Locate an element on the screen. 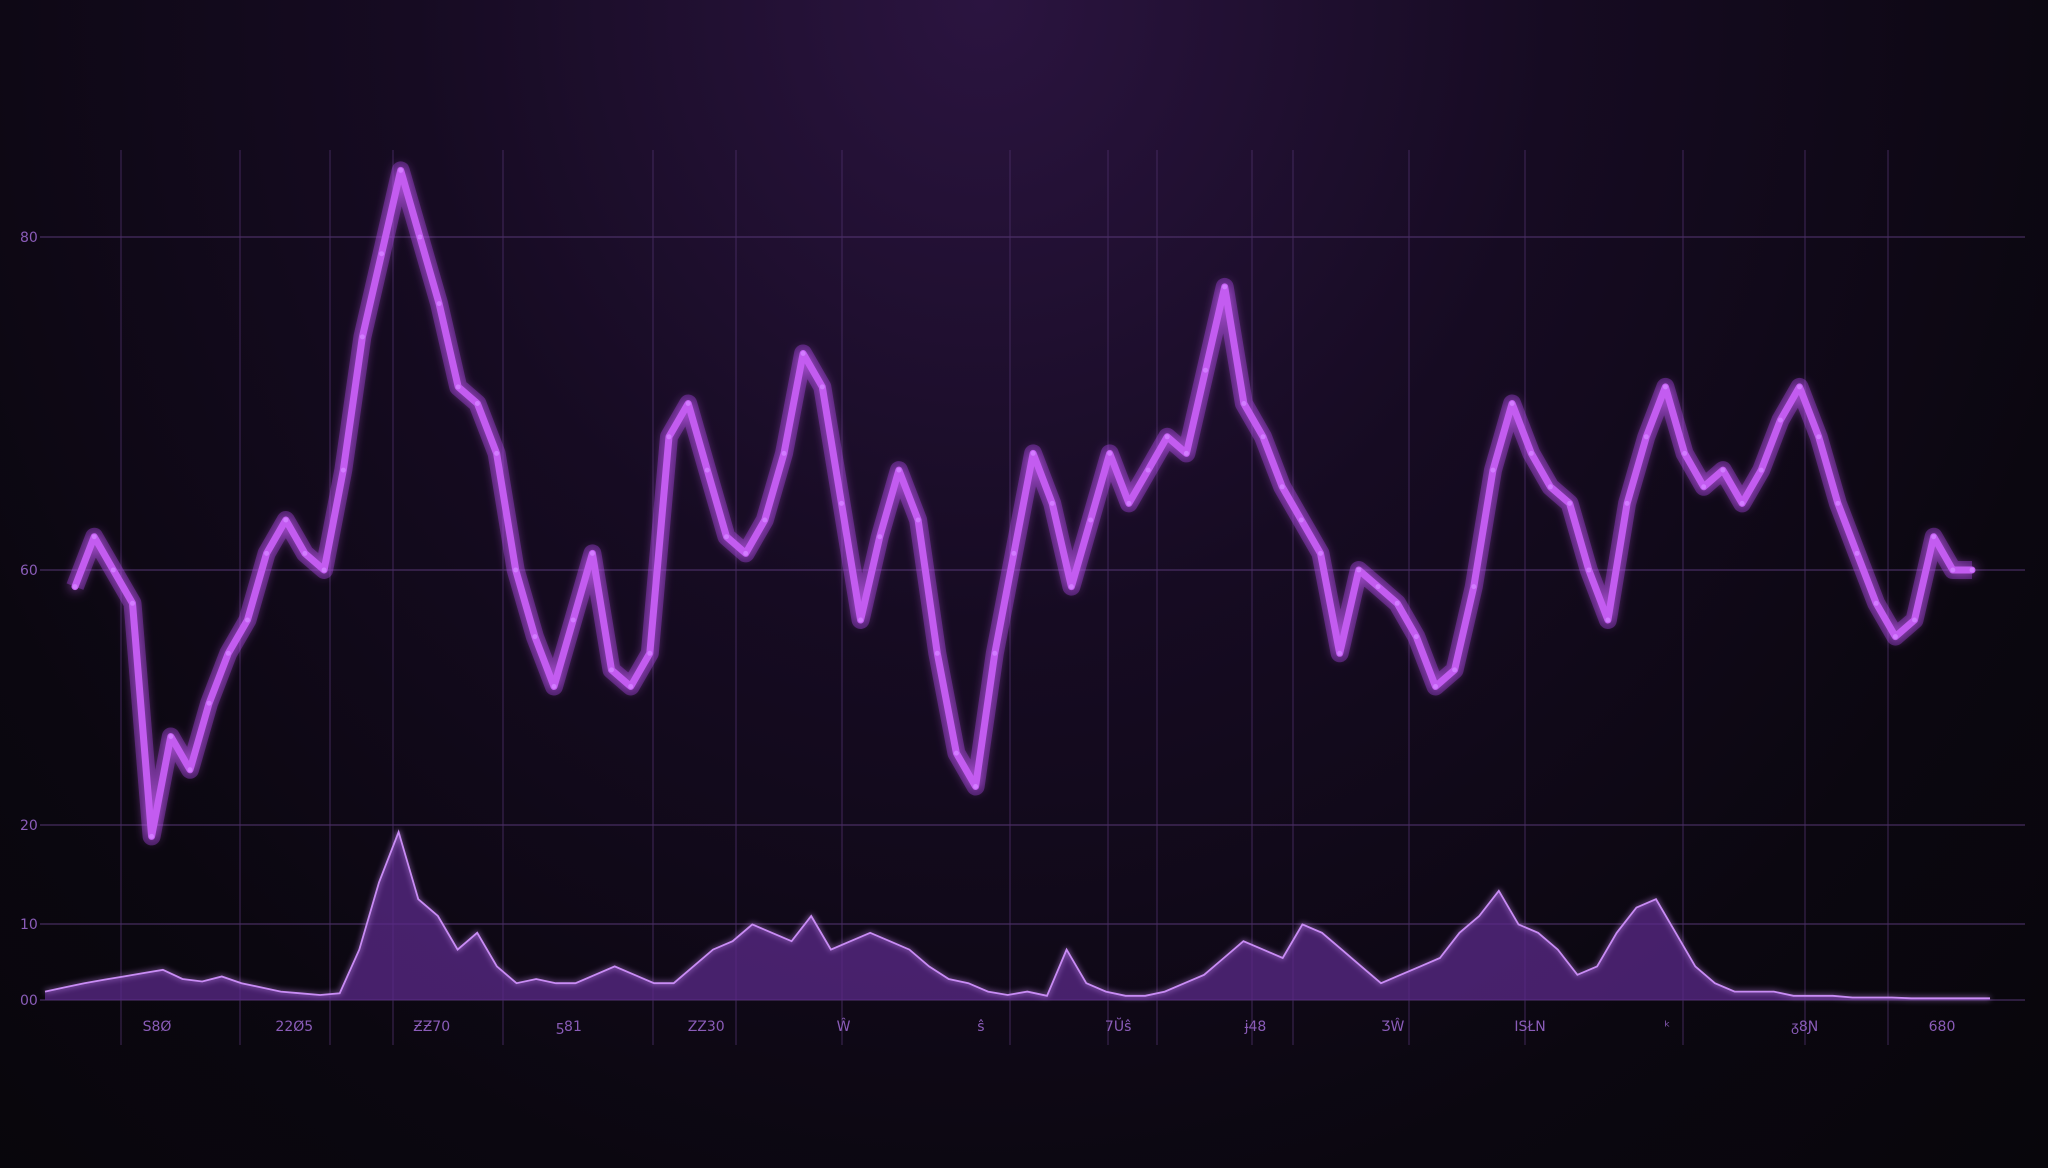 This screenshot has height=1168, width=2048. x-tick-label: ISŁN is located at coordinates (1529, 1027).